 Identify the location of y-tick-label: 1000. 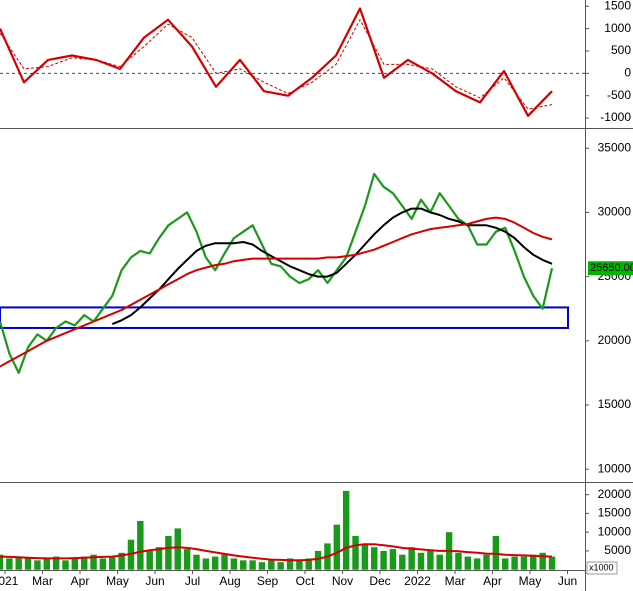
(617, 28).